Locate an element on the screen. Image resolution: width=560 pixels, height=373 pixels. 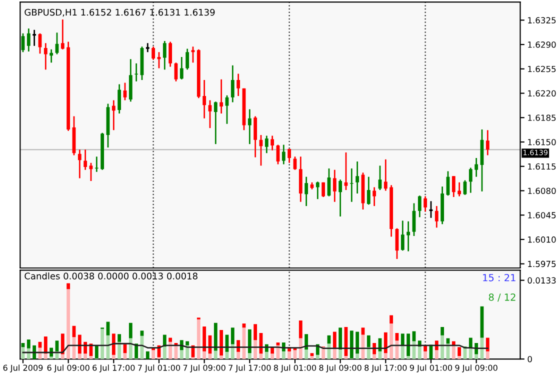
annotation: 8 / 12 is located at coordinates (502, 297).